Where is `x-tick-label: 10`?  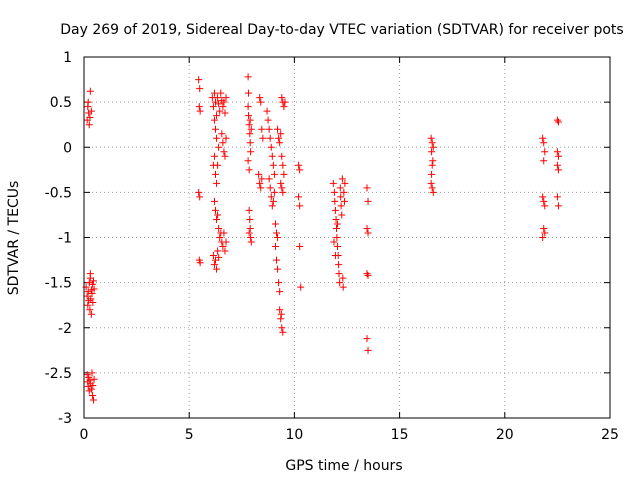 x-tick-label: 10 is located at coordinates (294, 435).